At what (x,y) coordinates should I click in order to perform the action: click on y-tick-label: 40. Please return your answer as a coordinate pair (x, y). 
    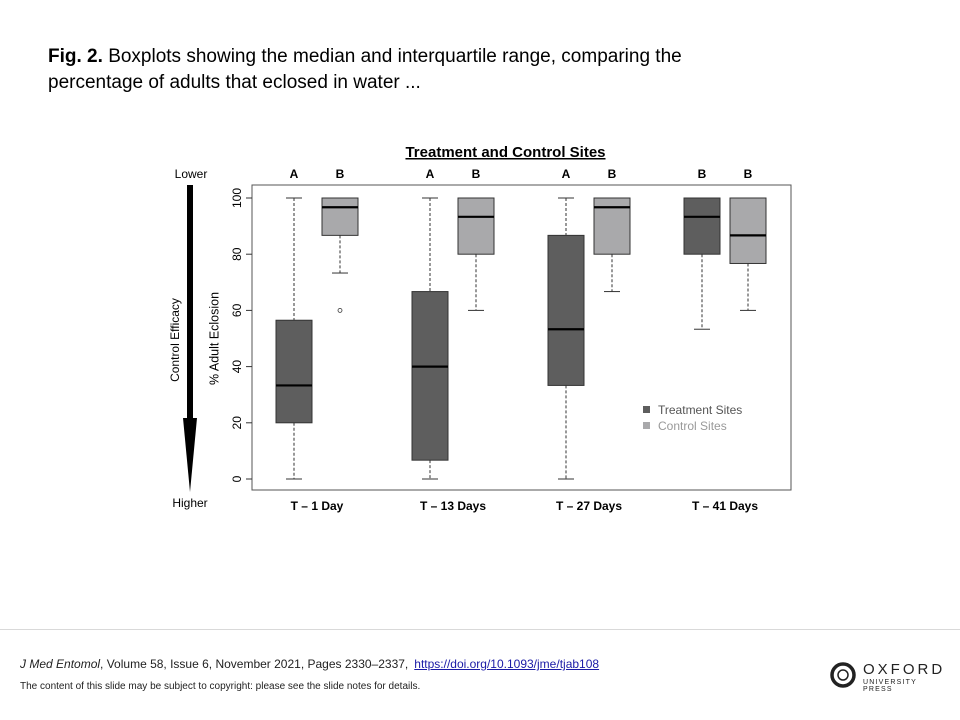
    Looking at the image, I should click on (237, 367).